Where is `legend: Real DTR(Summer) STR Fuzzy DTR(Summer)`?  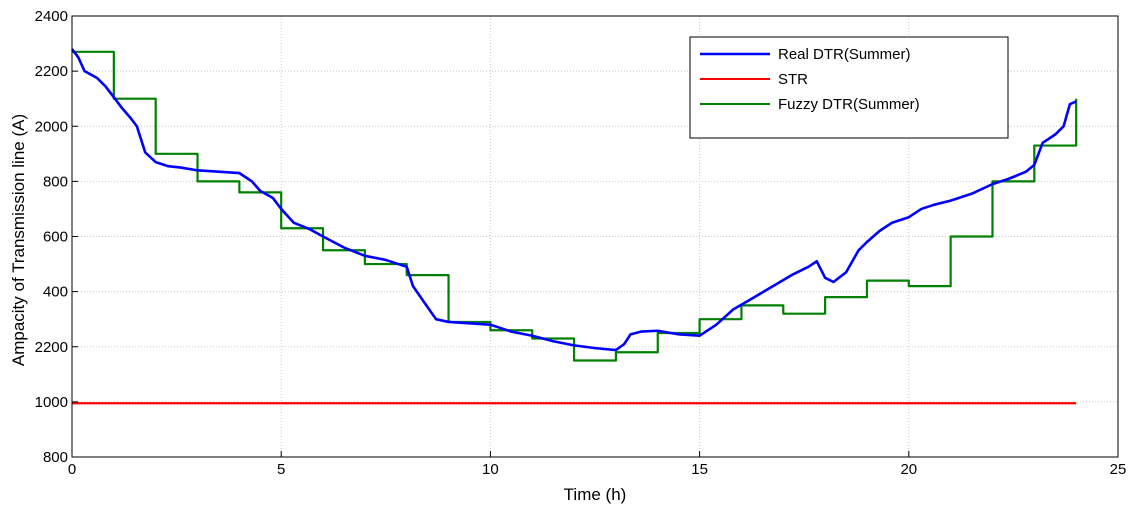 legend: Real DTR(Summer) STR Fuzzy DTR(Summer) is located at coordinates (849, 87).